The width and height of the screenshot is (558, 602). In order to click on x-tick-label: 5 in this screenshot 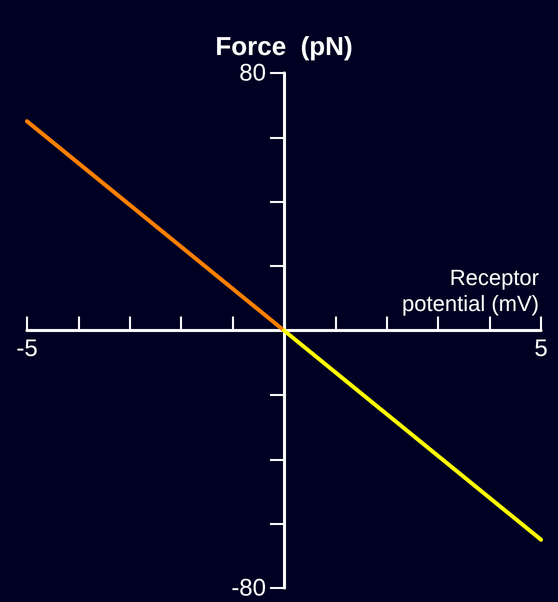, I will do `click(541, 348)`.